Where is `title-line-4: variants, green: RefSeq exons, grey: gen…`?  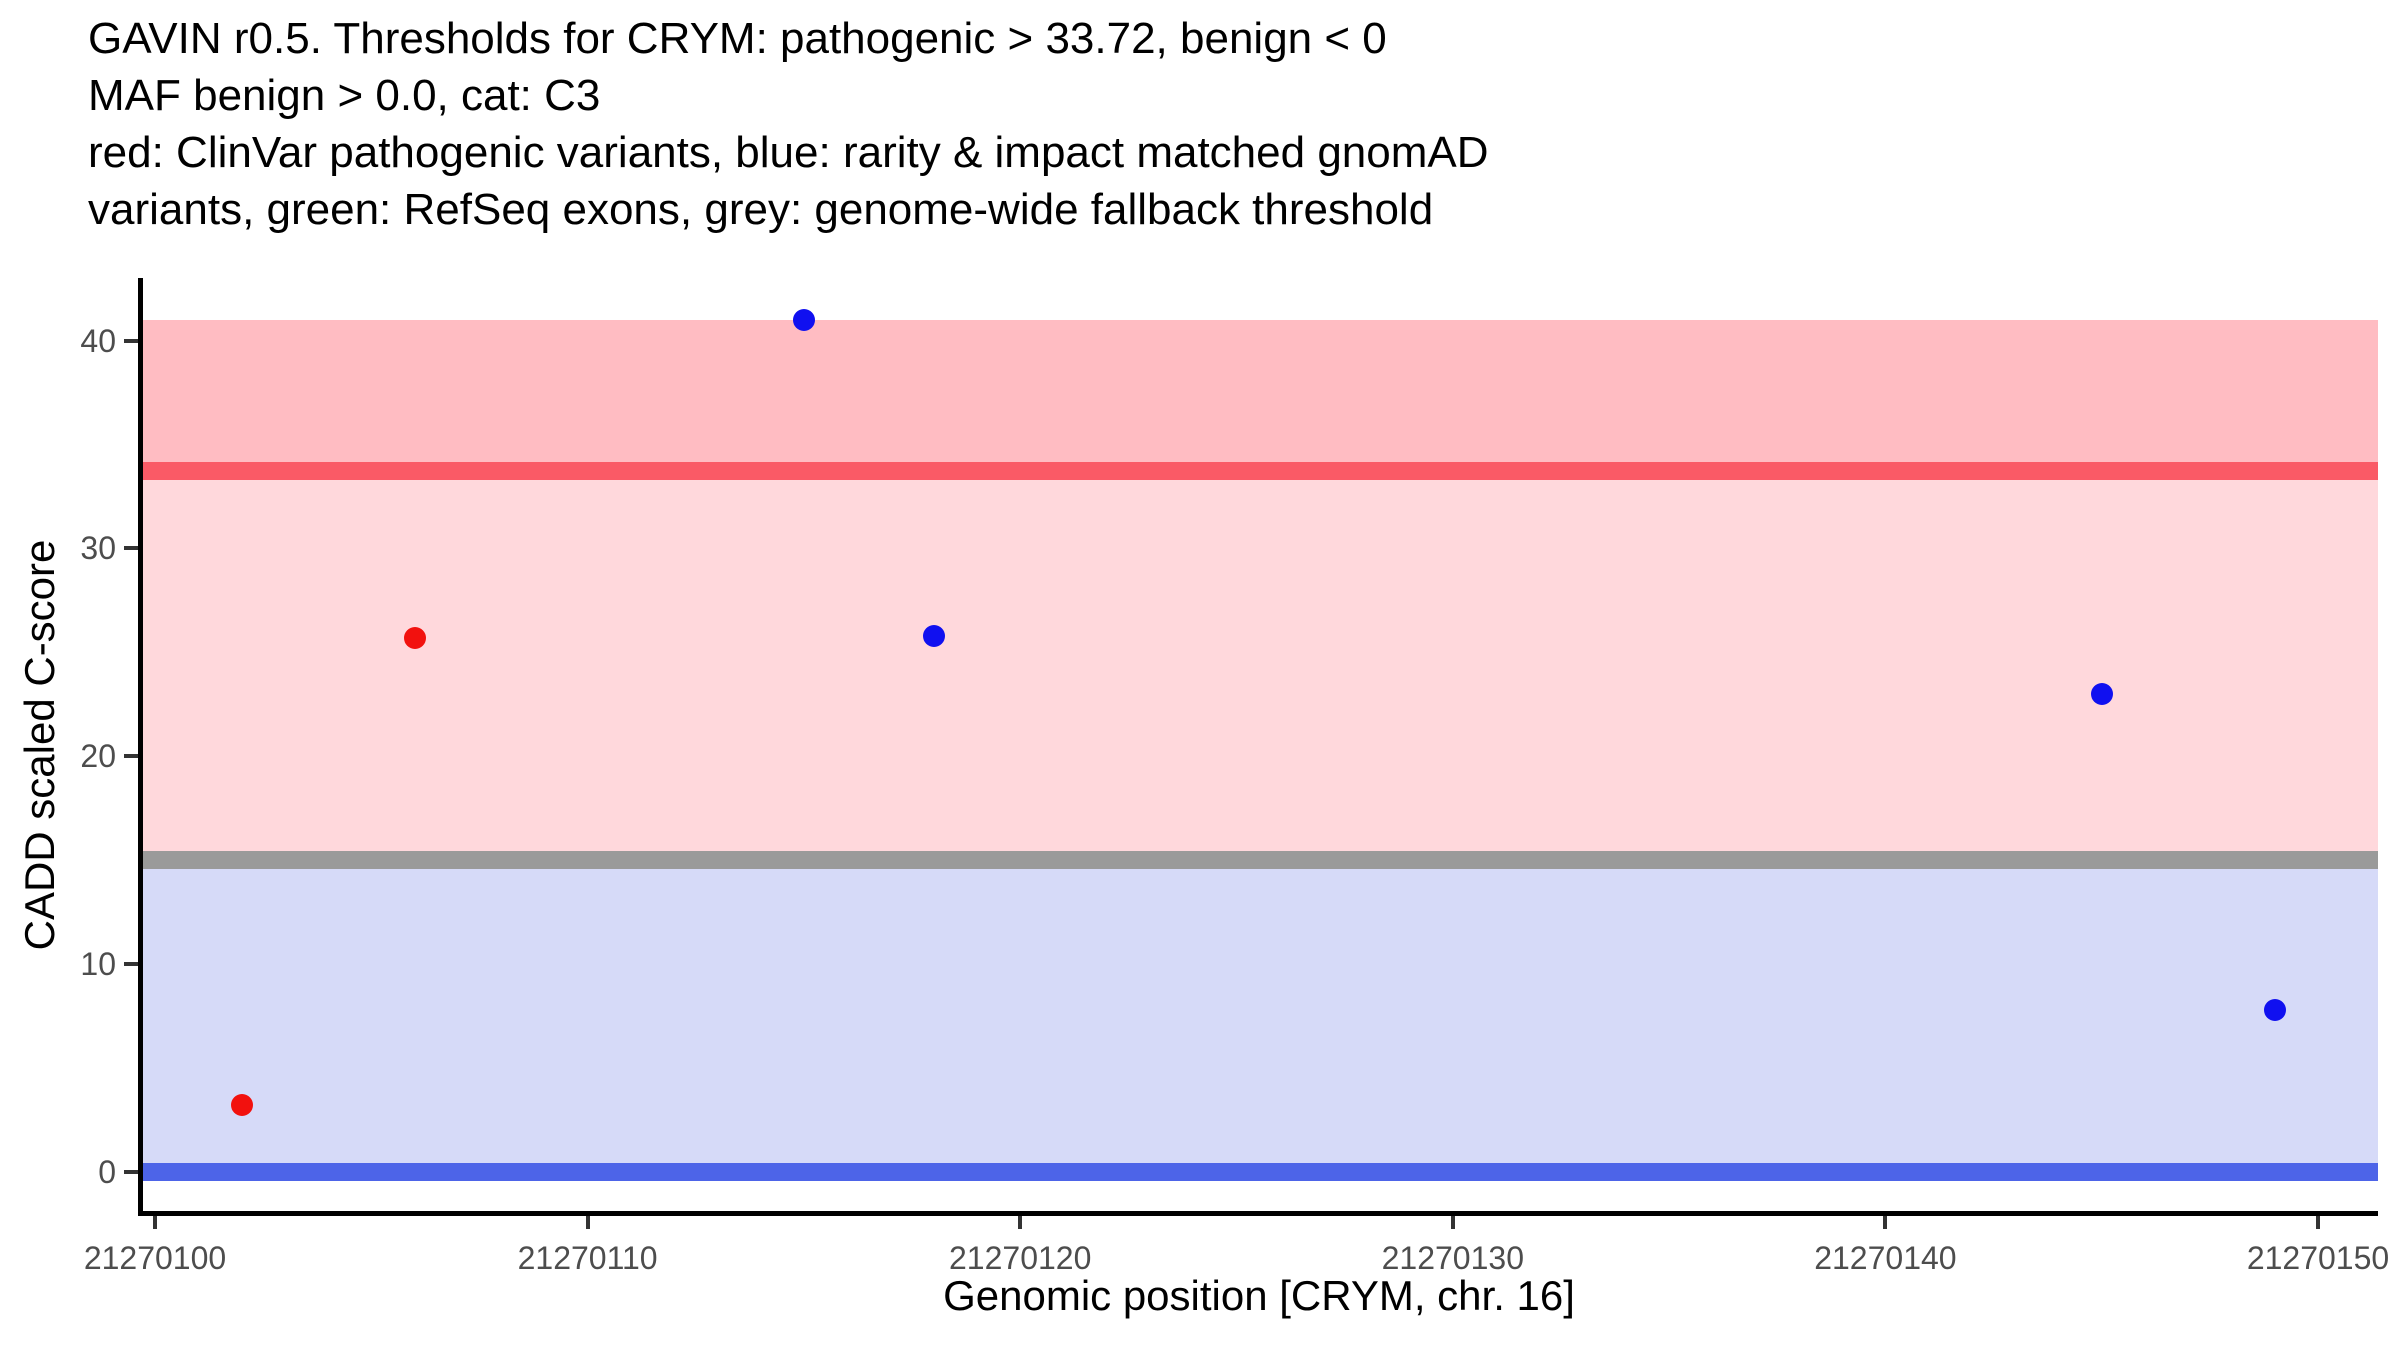 title-line-4: variants, green: RefSeq exons, grey: gen… is located at coordinates (761, 209).